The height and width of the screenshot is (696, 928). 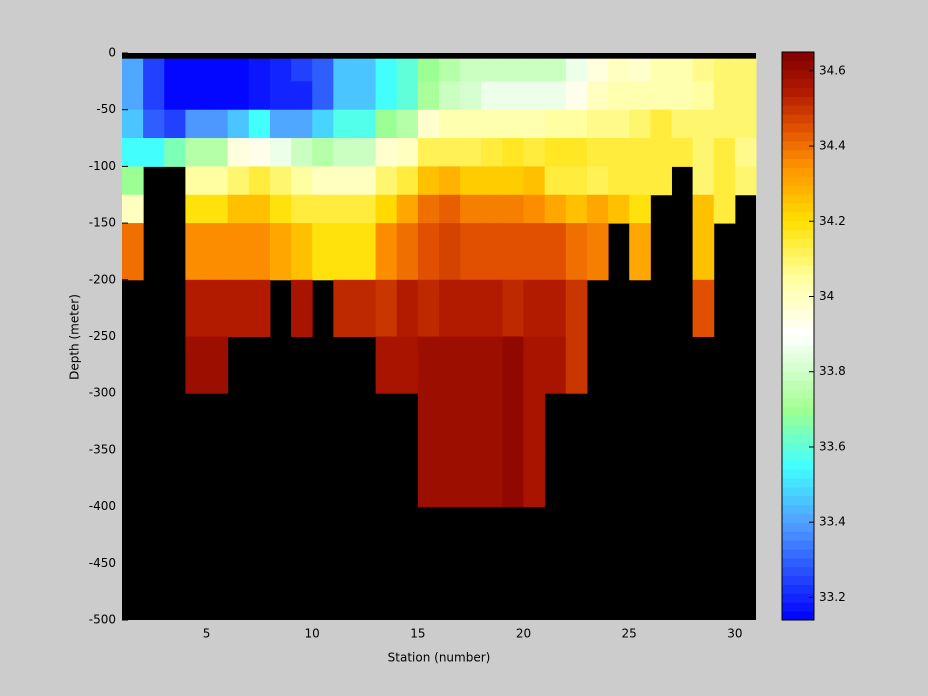 What do you see at coordinates (106, 109) in the screenshot?
I see `y-tick-label: -50` at bounding box center [106, 109].